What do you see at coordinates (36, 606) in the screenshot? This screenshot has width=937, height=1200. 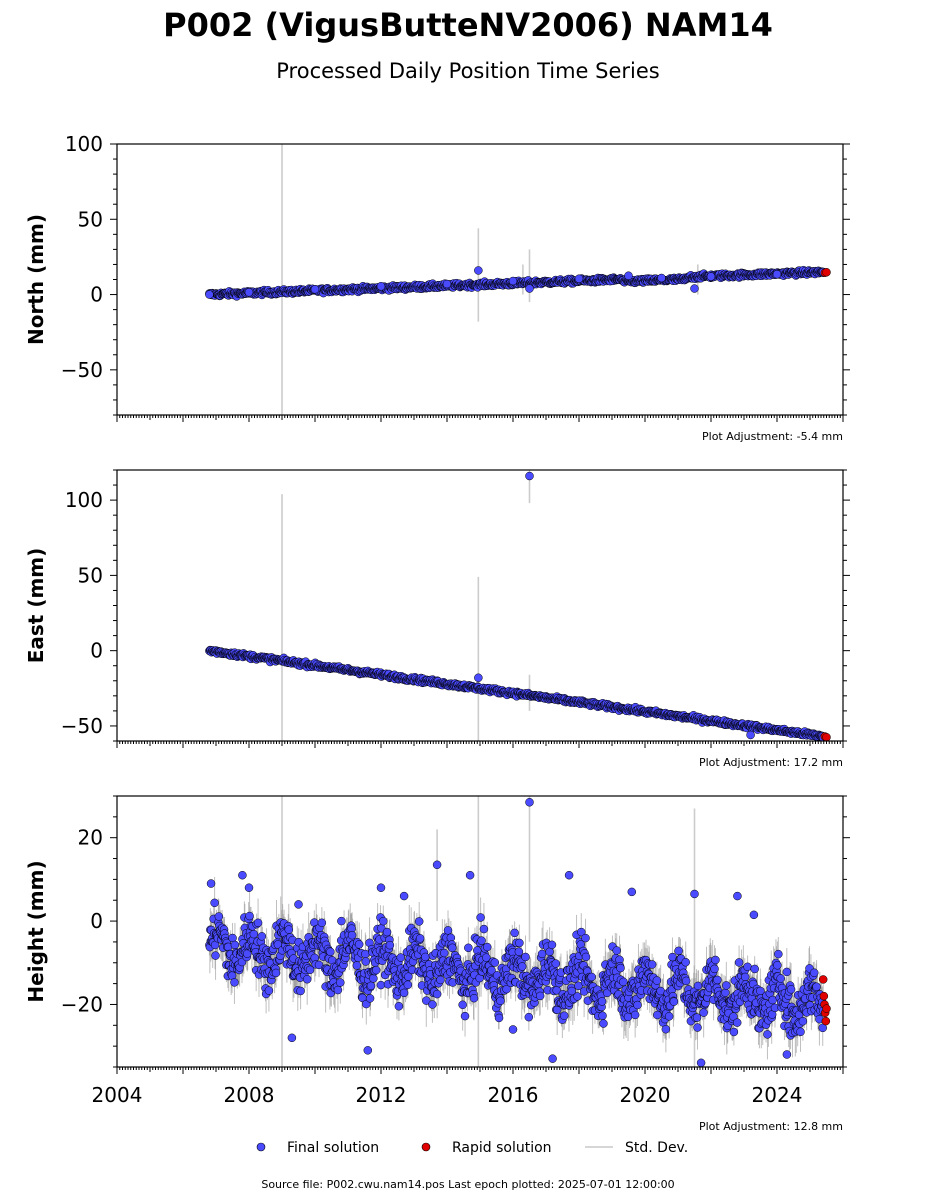 I see `y-axis-label: East (mm)` at bounding box center [36, 606].